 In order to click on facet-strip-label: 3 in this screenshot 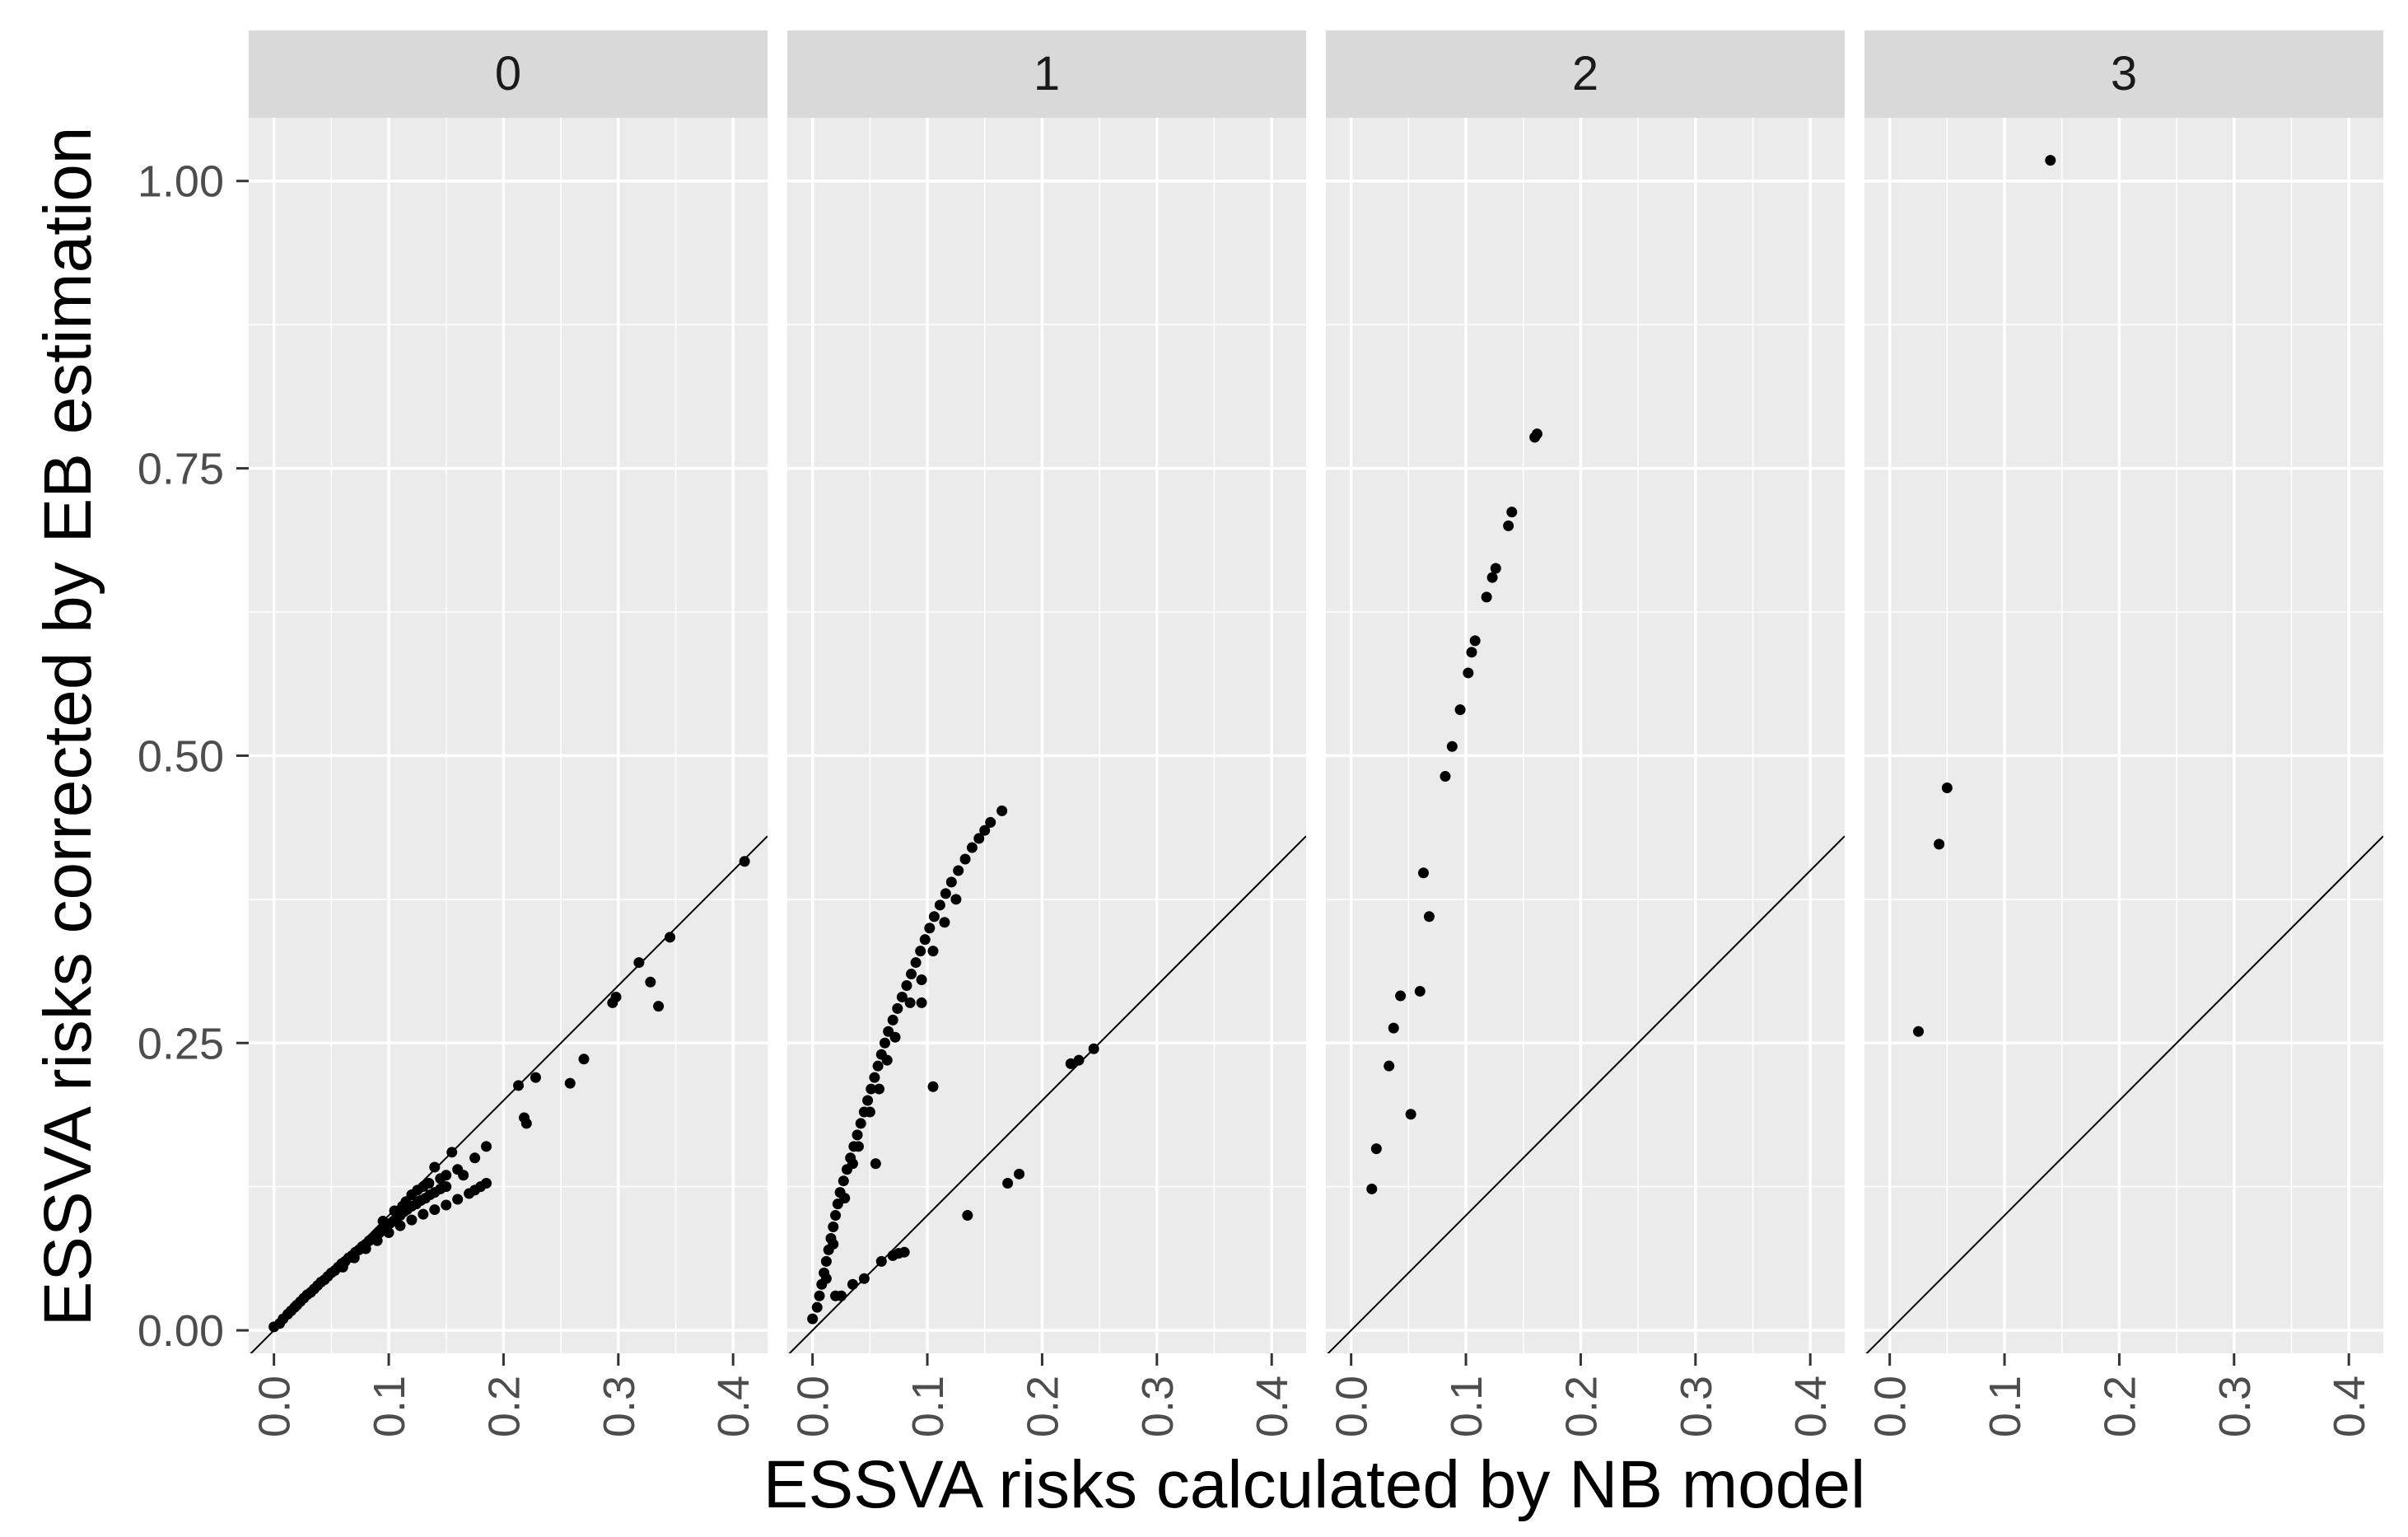, I will do `click(2124, 73)`.